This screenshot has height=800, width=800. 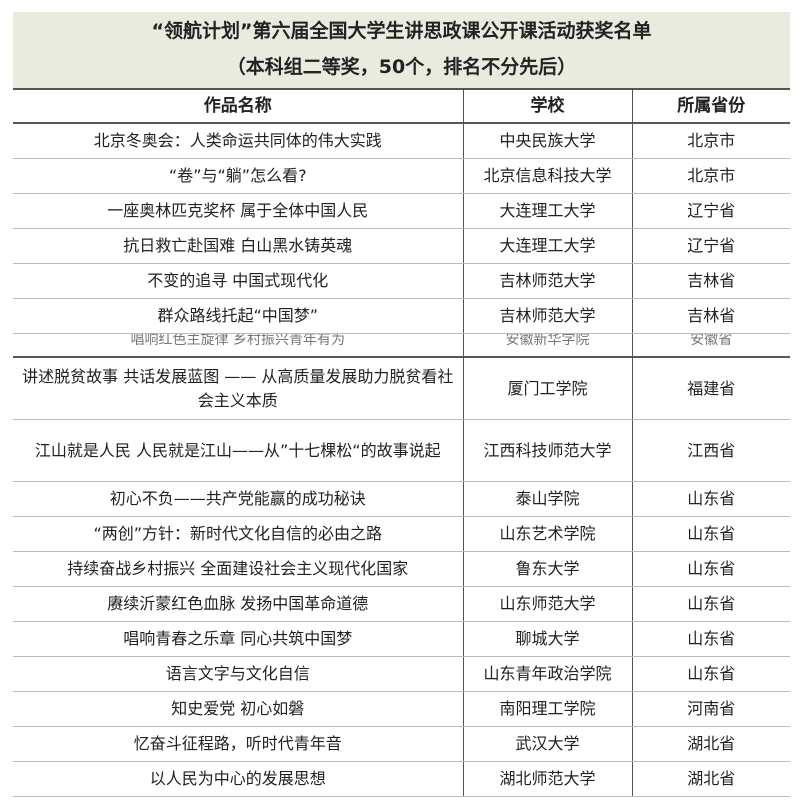 What do you see at coordinates (548, 176) in the screenshot?
I see `cell-school: 北京信息科技大学` at bounding box center [548, 176].